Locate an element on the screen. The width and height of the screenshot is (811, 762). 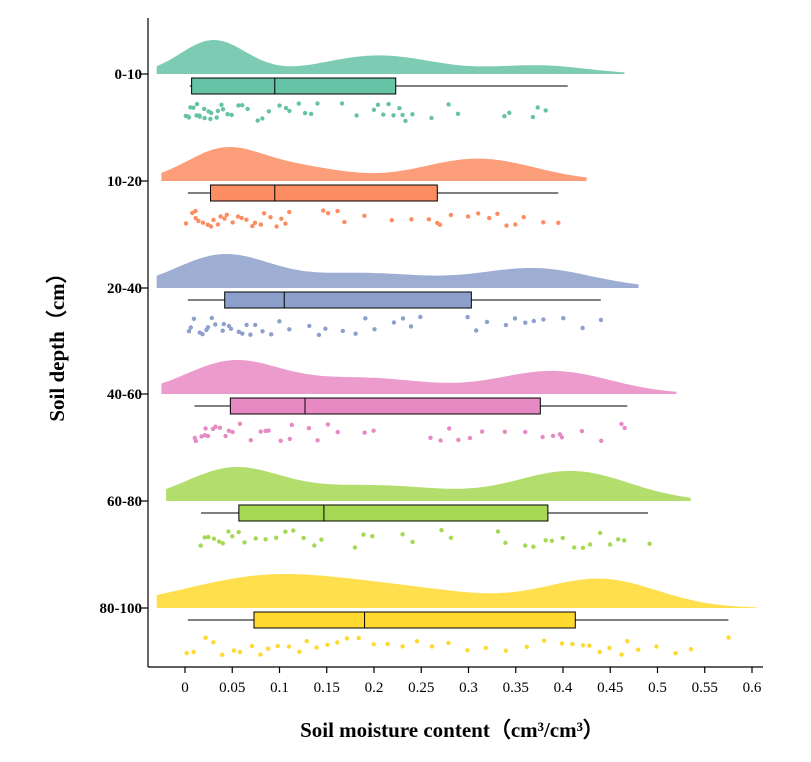
y-axis-title: Soil depth（cm） is located at coordinates (57, 341).